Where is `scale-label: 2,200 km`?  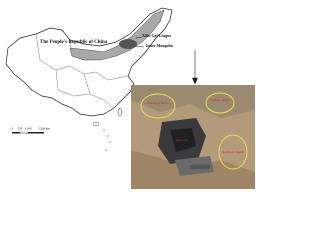 scale-label: 2,200 km is located at coordinates (44, 129).